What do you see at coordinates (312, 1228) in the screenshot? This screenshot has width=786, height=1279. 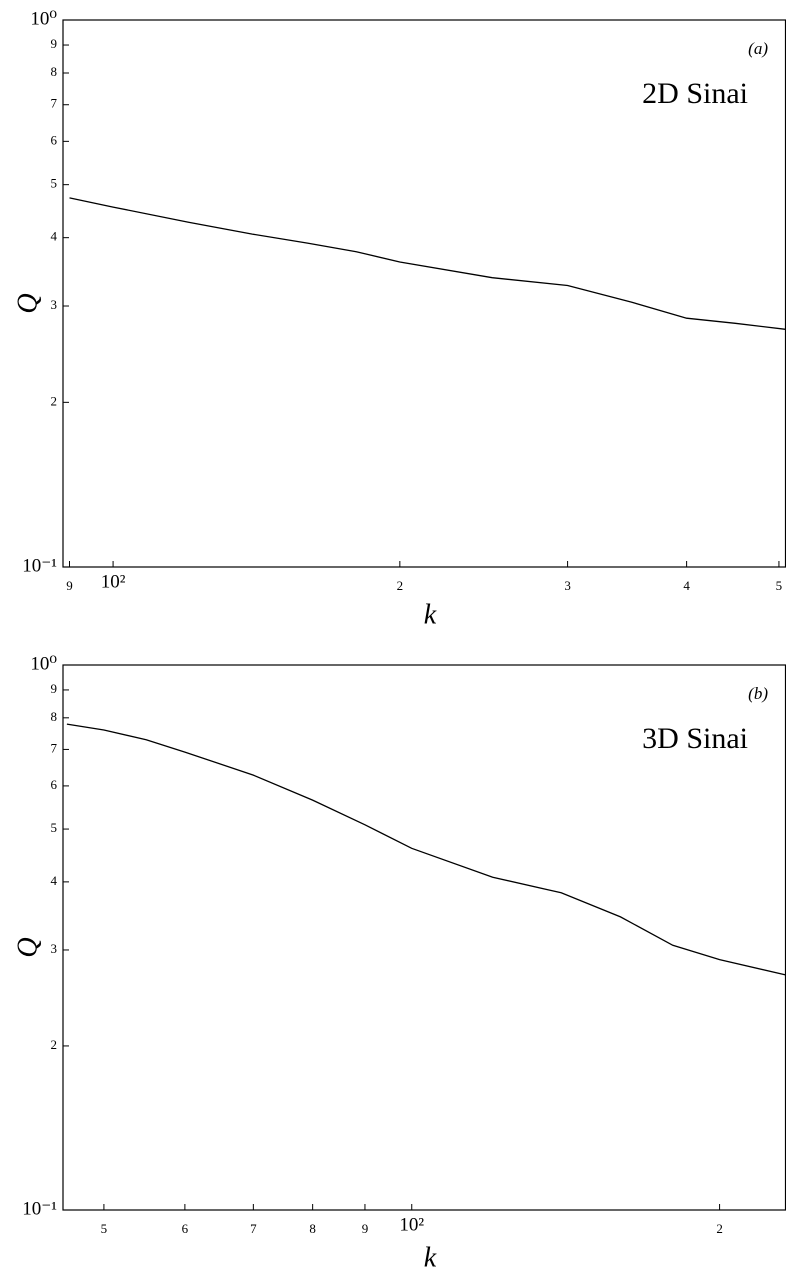 I see `x-tick-label: 8` at bounding box center [312, 1228].